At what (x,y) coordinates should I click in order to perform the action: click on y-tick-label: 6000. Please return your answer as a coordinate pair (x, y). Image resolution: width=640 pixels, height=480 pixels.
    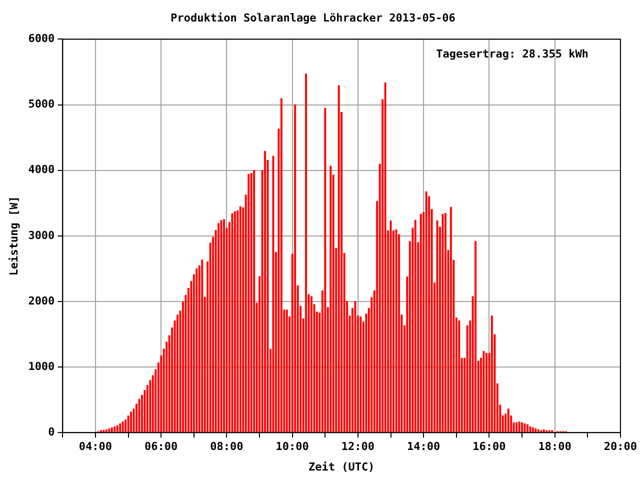
    Looking at the image, I should click on (41, 39).